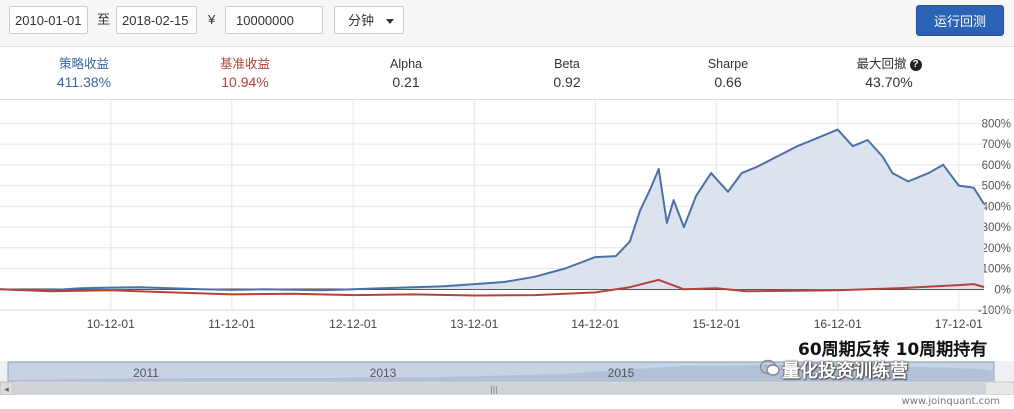 Image resolution: width=1014 pixels, height=409 pixels. Describe the element at coordinates (996, 187) in the screenshot. I see `y-tick-label: 500%` at that location.